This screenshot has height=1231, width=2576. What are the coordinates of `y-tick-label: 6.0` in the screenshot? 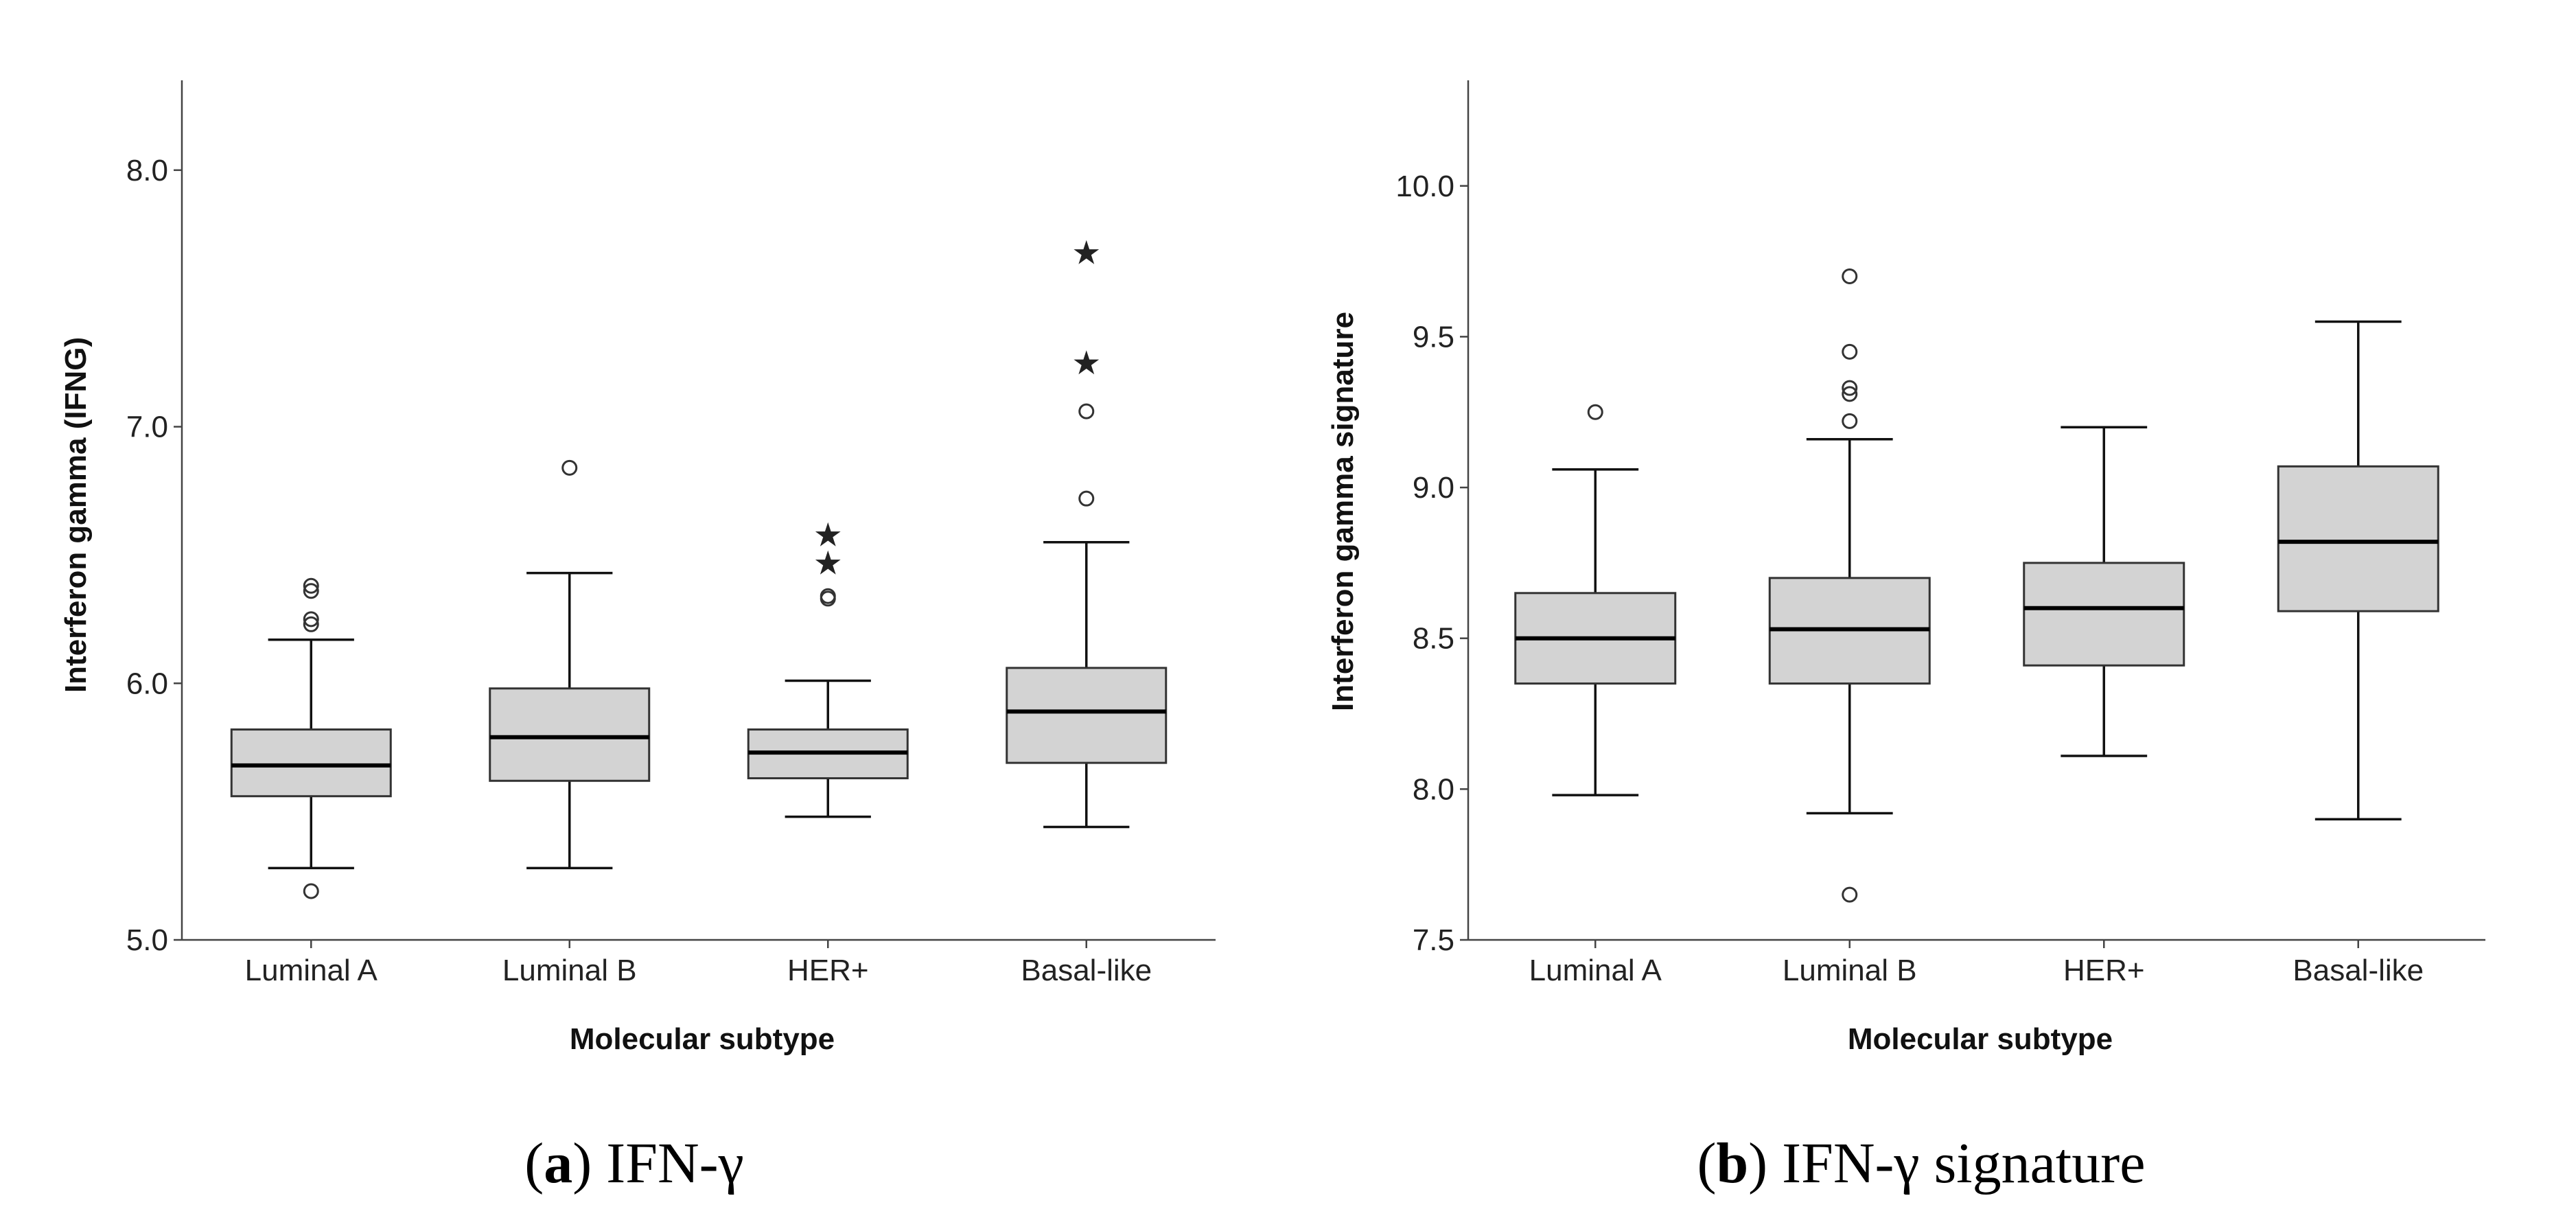 It's located at (147, 684).